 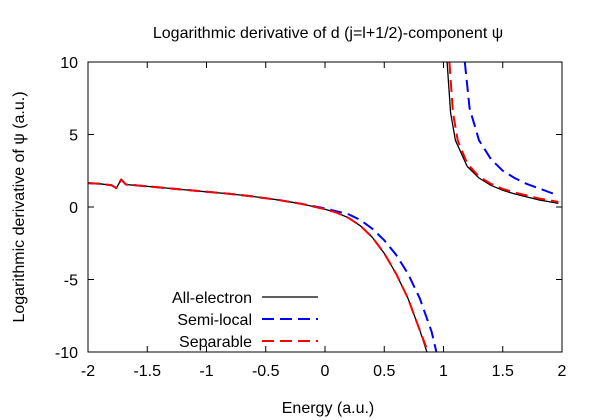 What do you see at coordinates (73, 208) in the screenshot?
I see `y-tick-label: 0` at bounding box center [73, 208].